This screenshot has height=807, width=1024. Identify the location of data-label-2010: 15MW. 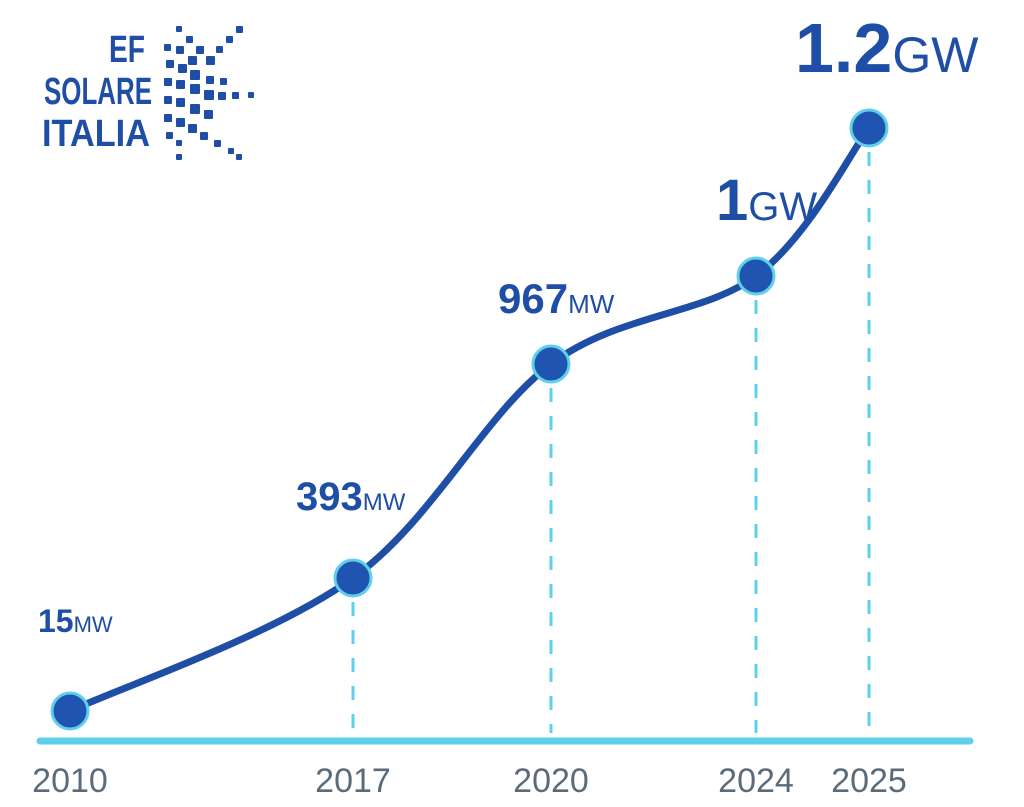
(75, 621).